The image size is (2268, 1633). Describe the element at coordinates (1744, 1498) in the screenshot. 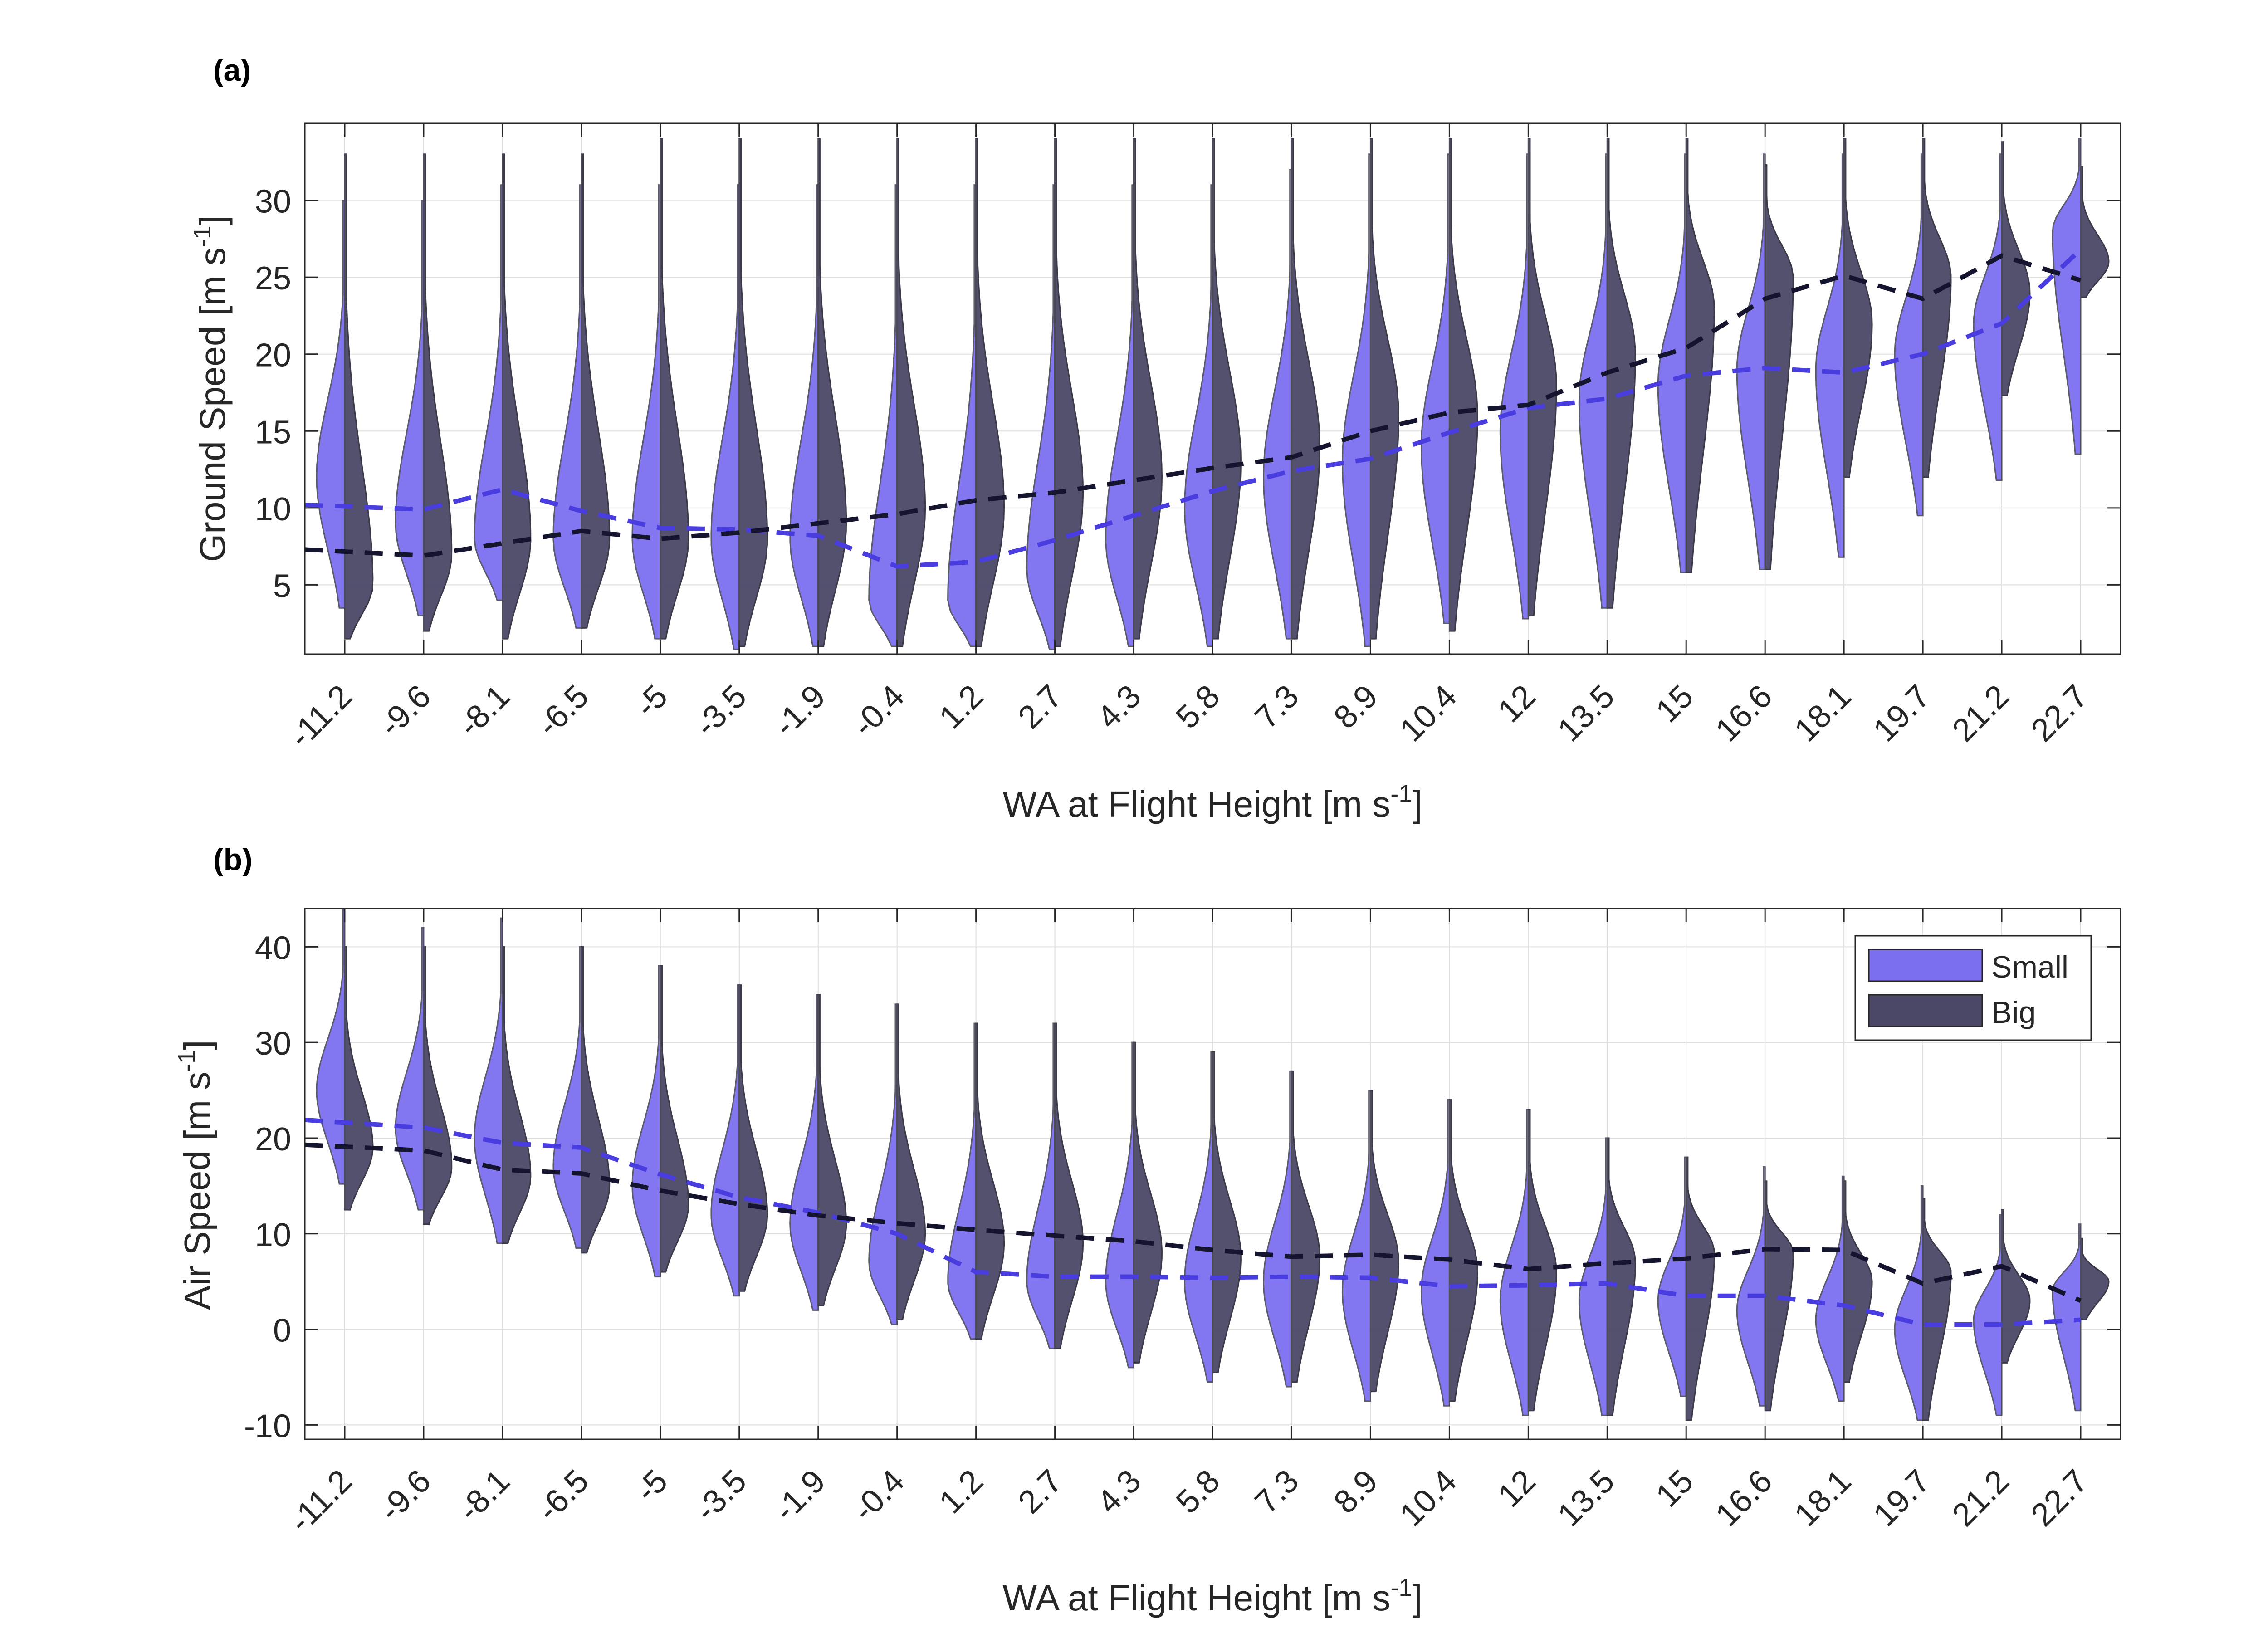

I see `x-tick-label: 16.6` at that location.